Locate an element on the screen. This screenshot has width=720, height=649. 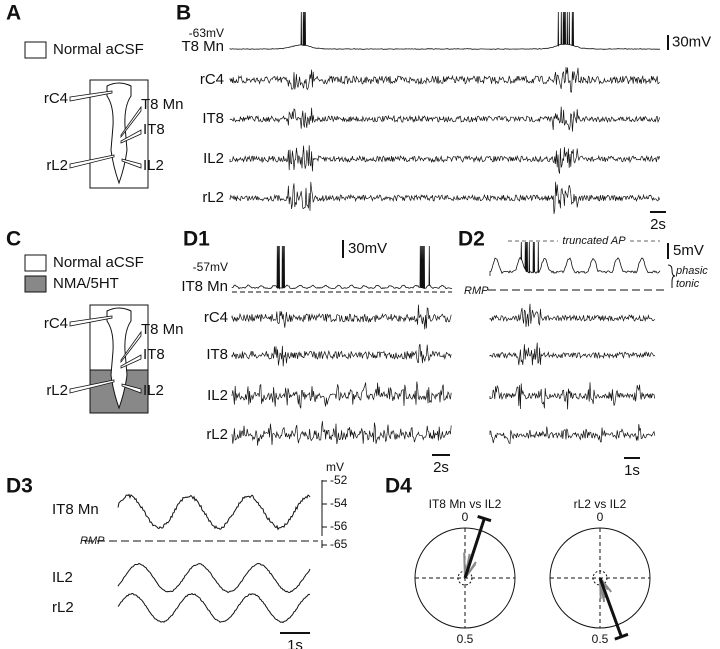
panel-label: D2 is located at coordinates (471, 239).